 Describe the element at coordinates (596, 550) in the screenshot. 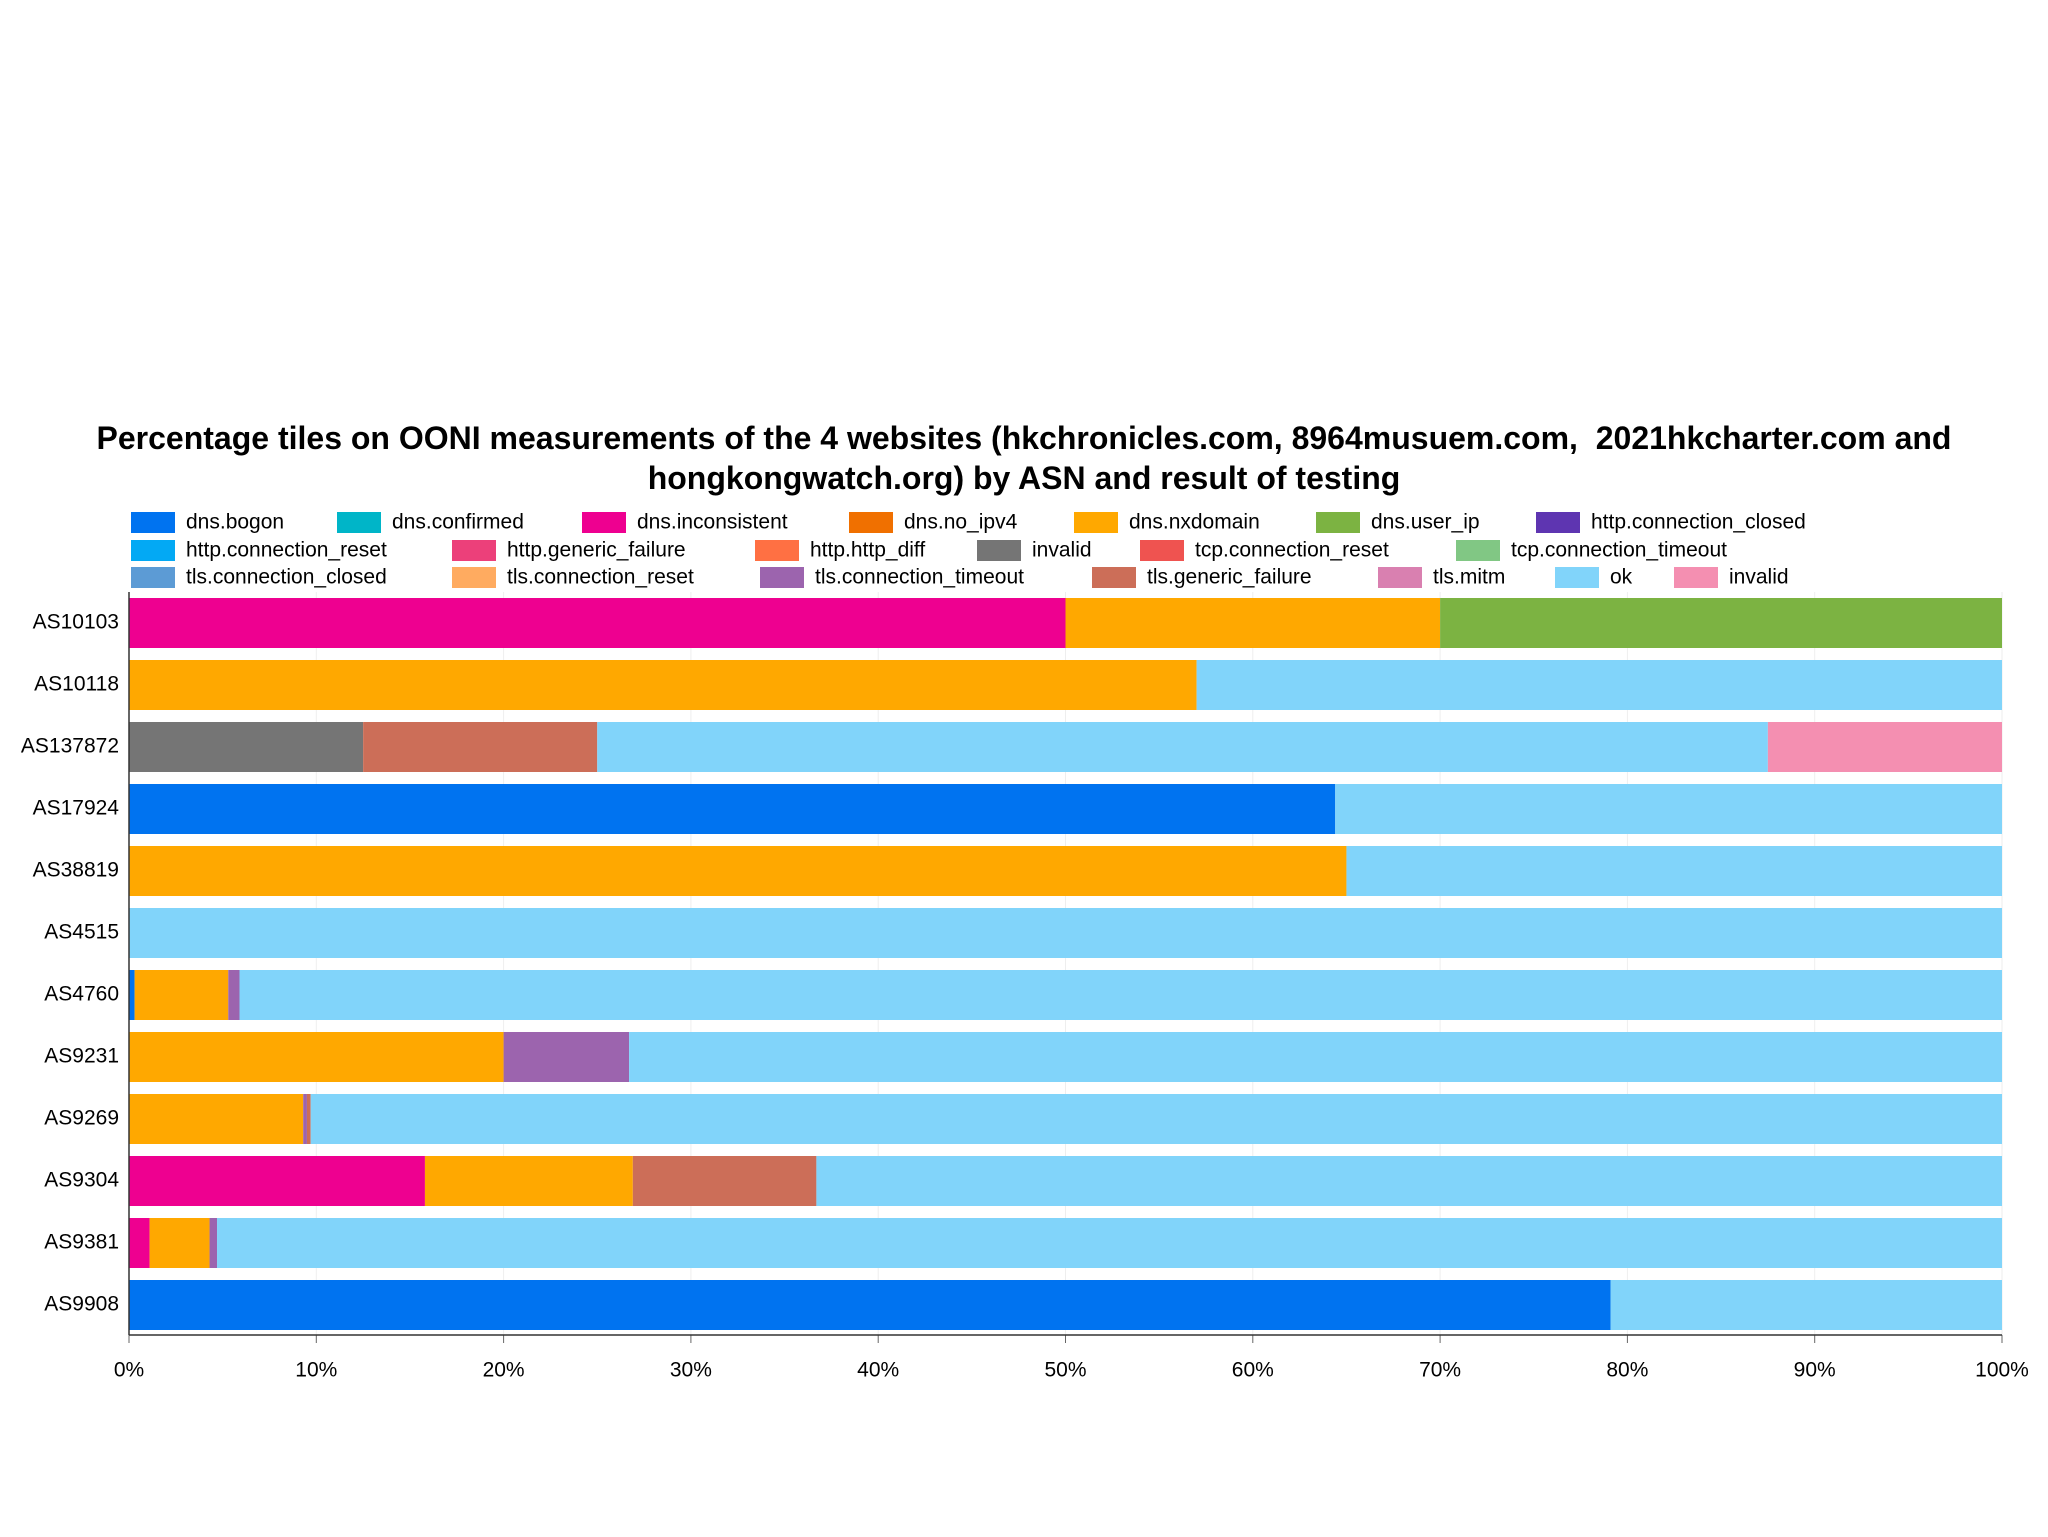

I see `legend-label: http.generic_failure` at that location.